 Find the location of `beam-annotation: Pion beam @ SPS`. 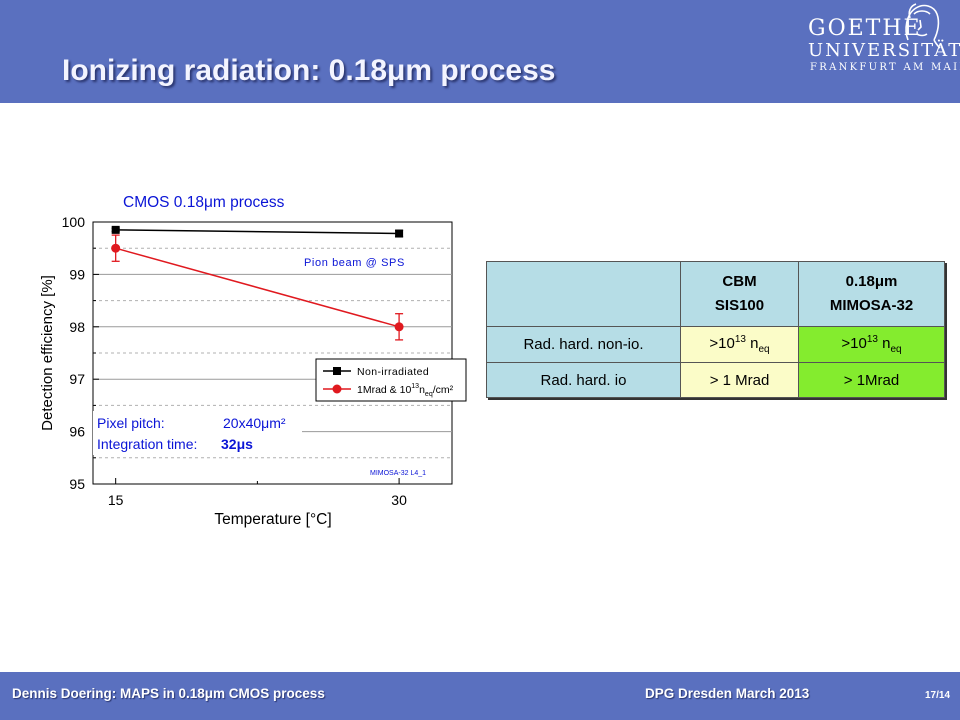

beam-annotation: Pion beam @ SPS is located at coordinates (354, 263).